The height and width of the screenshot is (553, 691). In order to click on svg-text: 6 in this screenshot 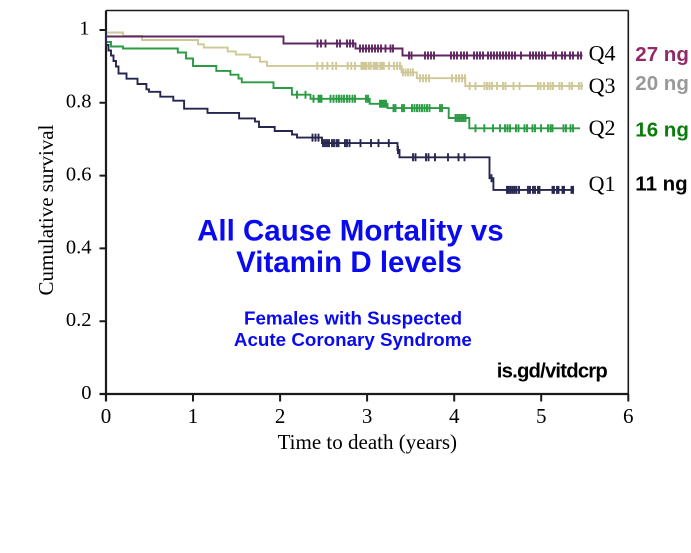, I will do `click(628, 416)`.